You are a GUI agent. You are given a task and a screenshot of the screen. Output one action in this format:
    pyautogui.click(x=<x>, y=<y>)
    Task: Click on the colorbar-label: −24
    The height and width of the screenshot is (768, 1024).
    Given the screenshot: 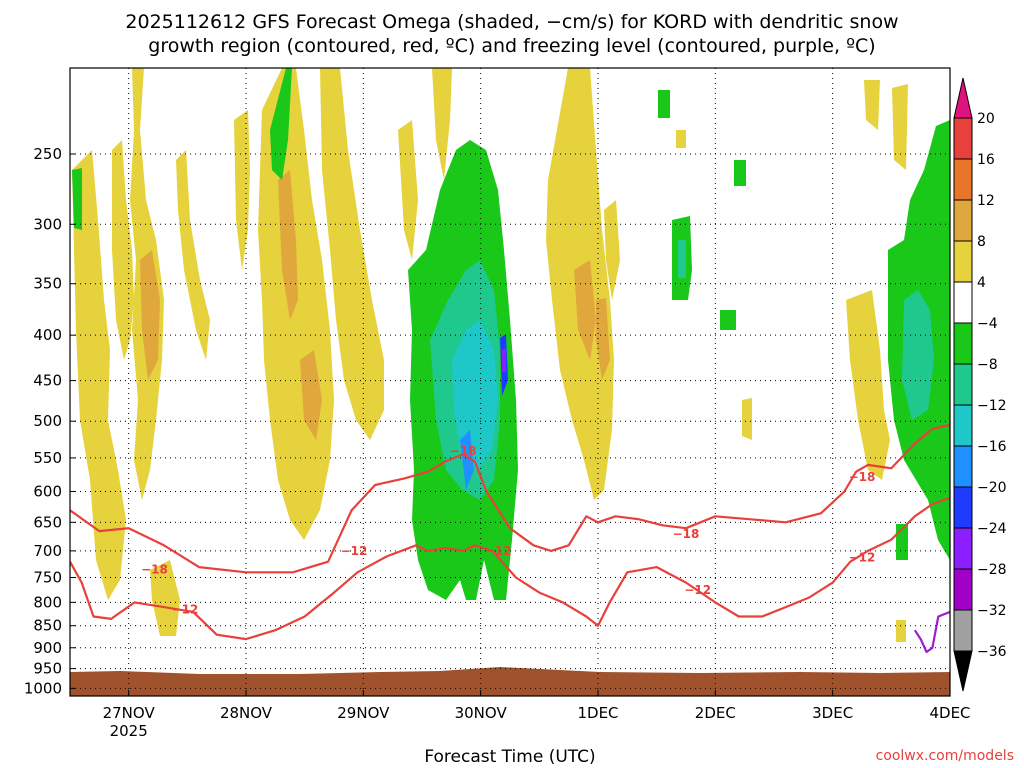 What is the action you would take?
    pyautogui.click(x=992, y=529)
    